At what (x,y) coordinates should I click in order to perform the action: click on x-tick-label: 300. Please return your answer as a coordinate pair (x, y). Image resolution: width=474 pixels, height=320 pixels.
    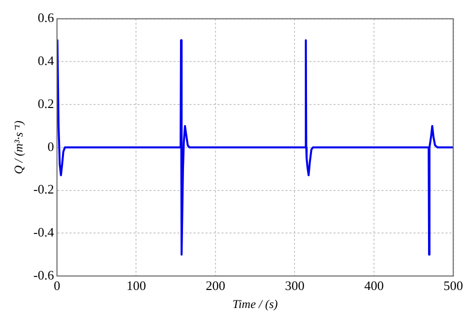
    Looking at the image, I should click on (294, 286).